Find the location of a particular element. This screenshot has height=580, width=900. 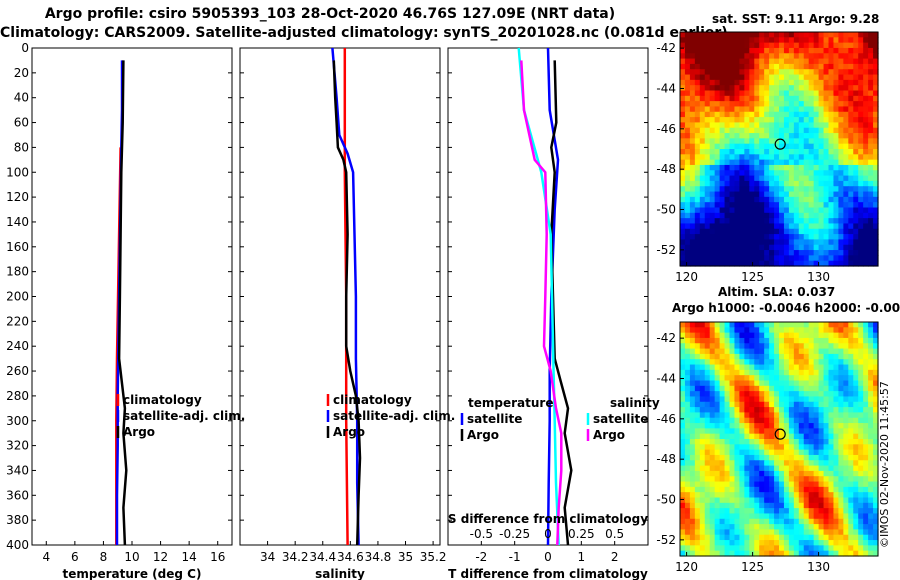

x-tick-label: 34 is located at coordinates (267, 557).